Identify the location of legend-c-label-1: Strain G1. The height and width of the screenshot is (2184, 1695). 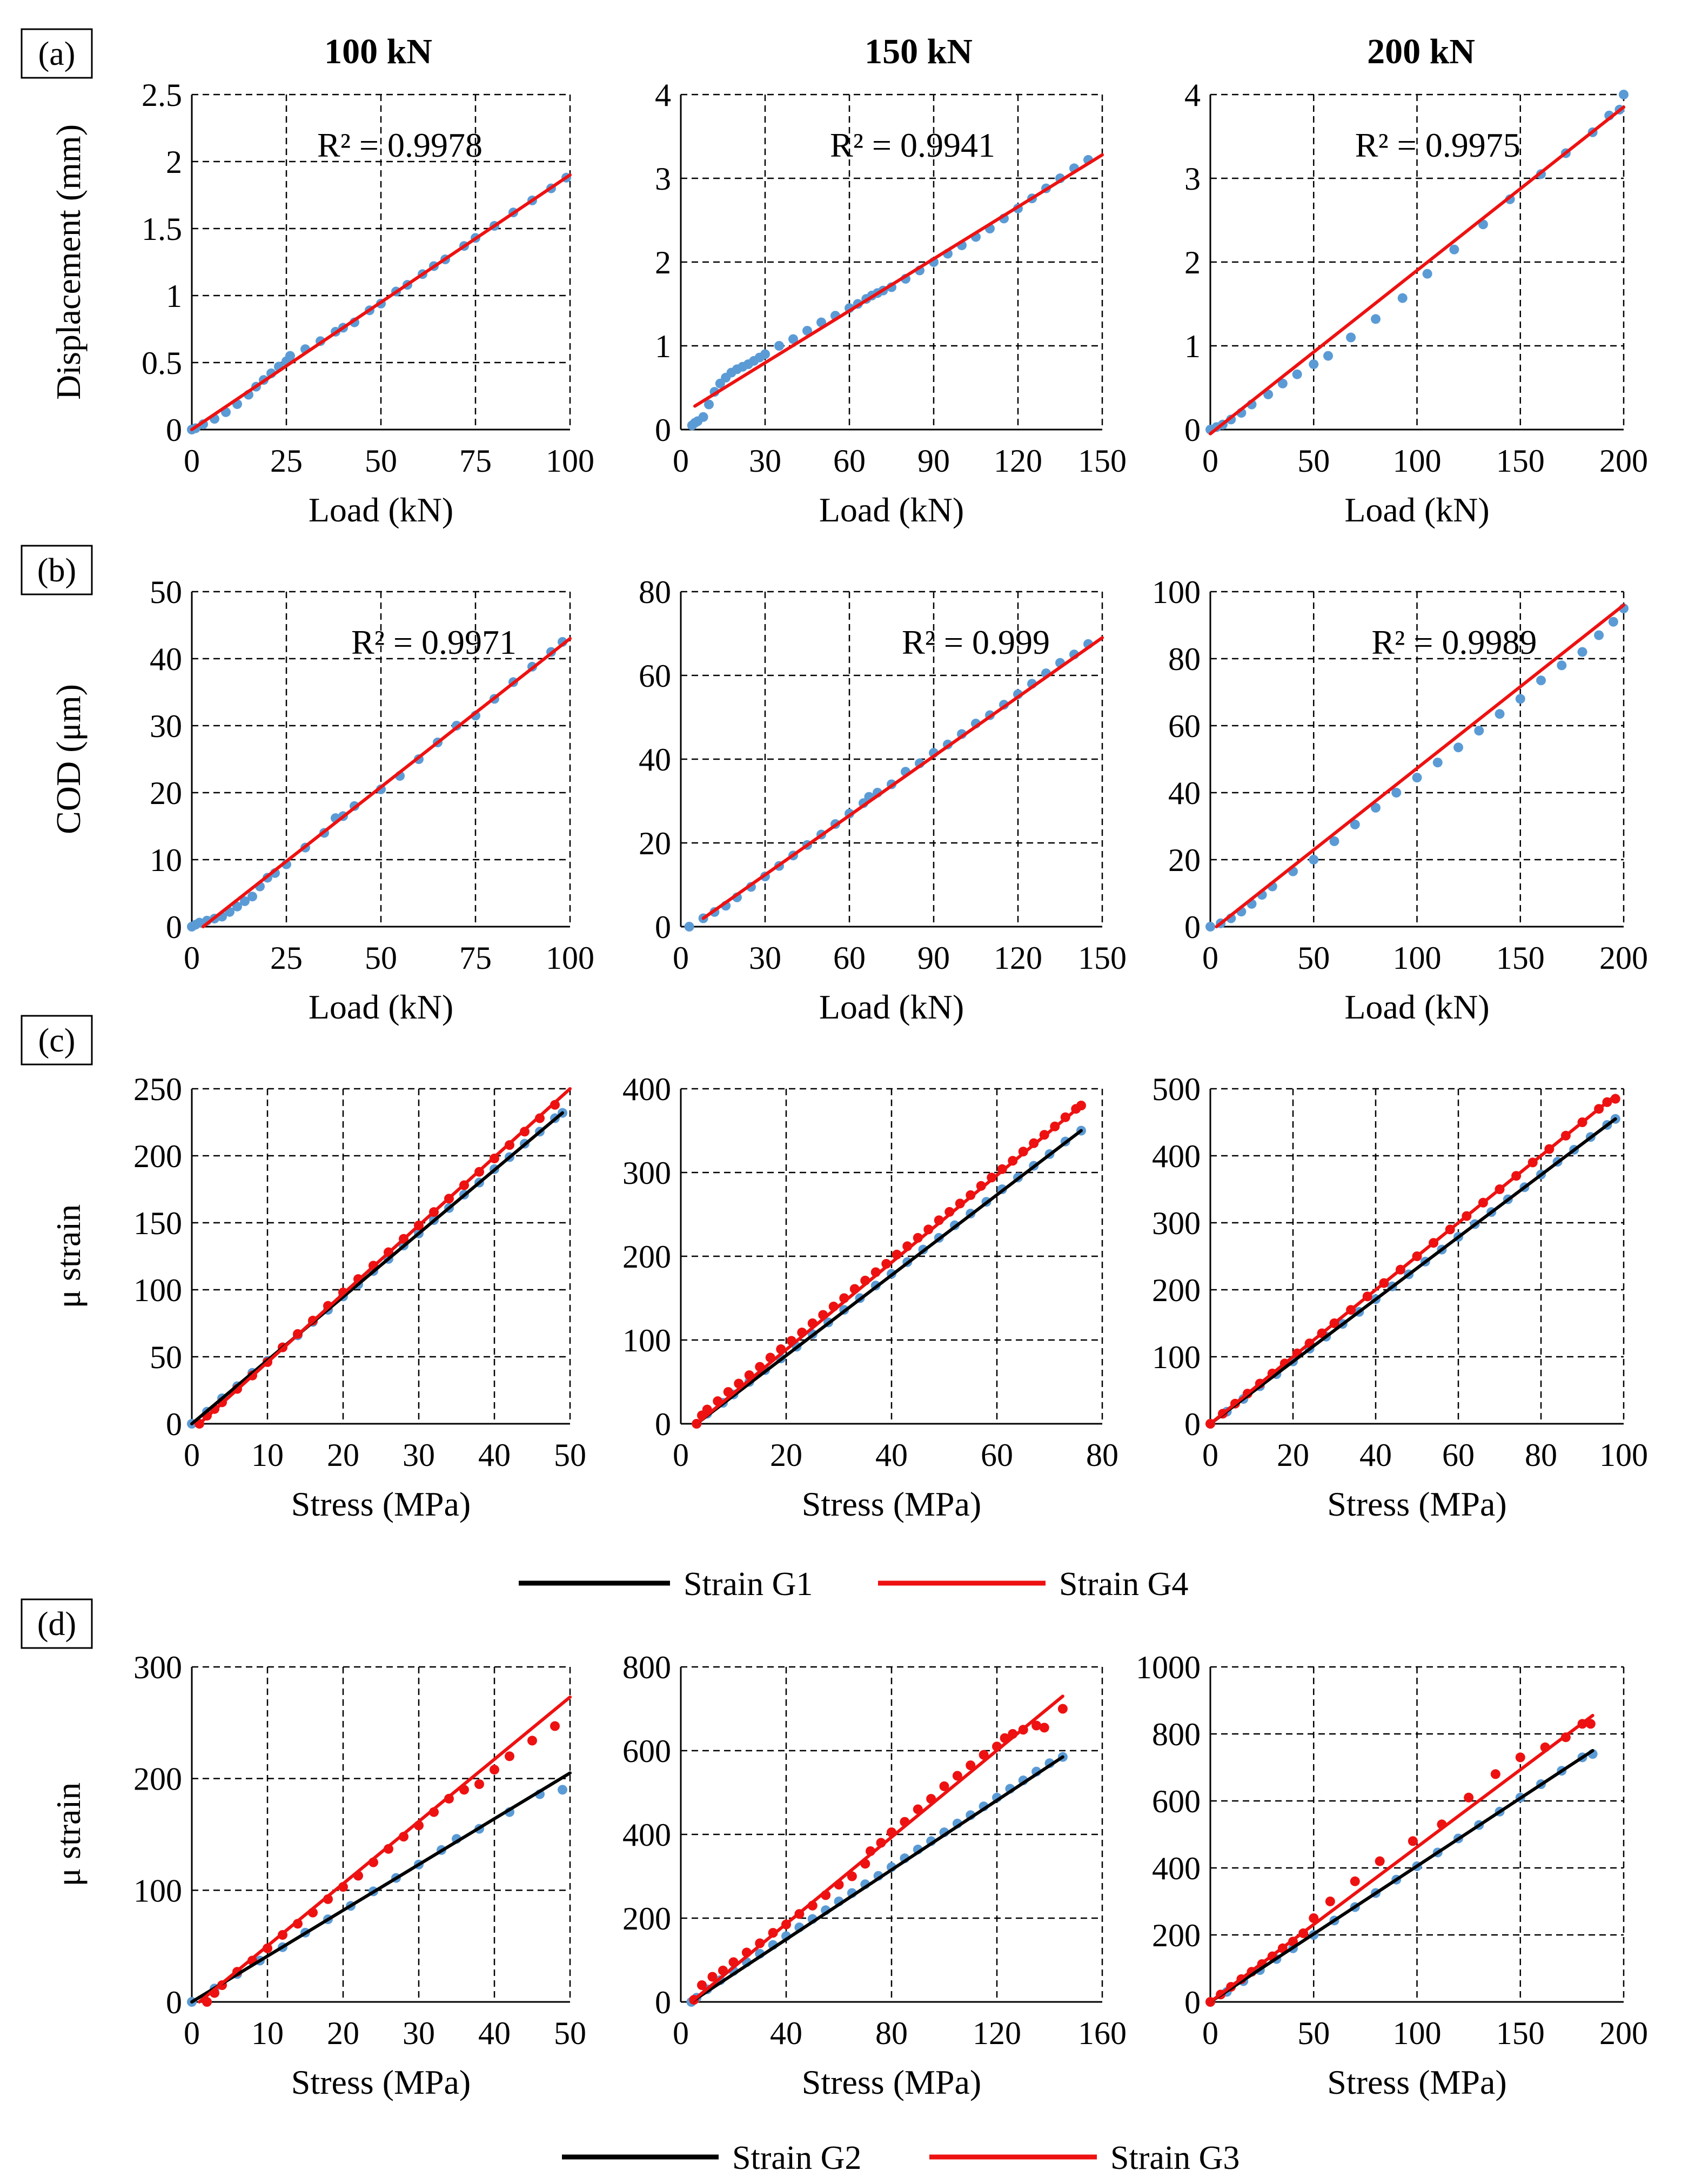
(748, 1585).